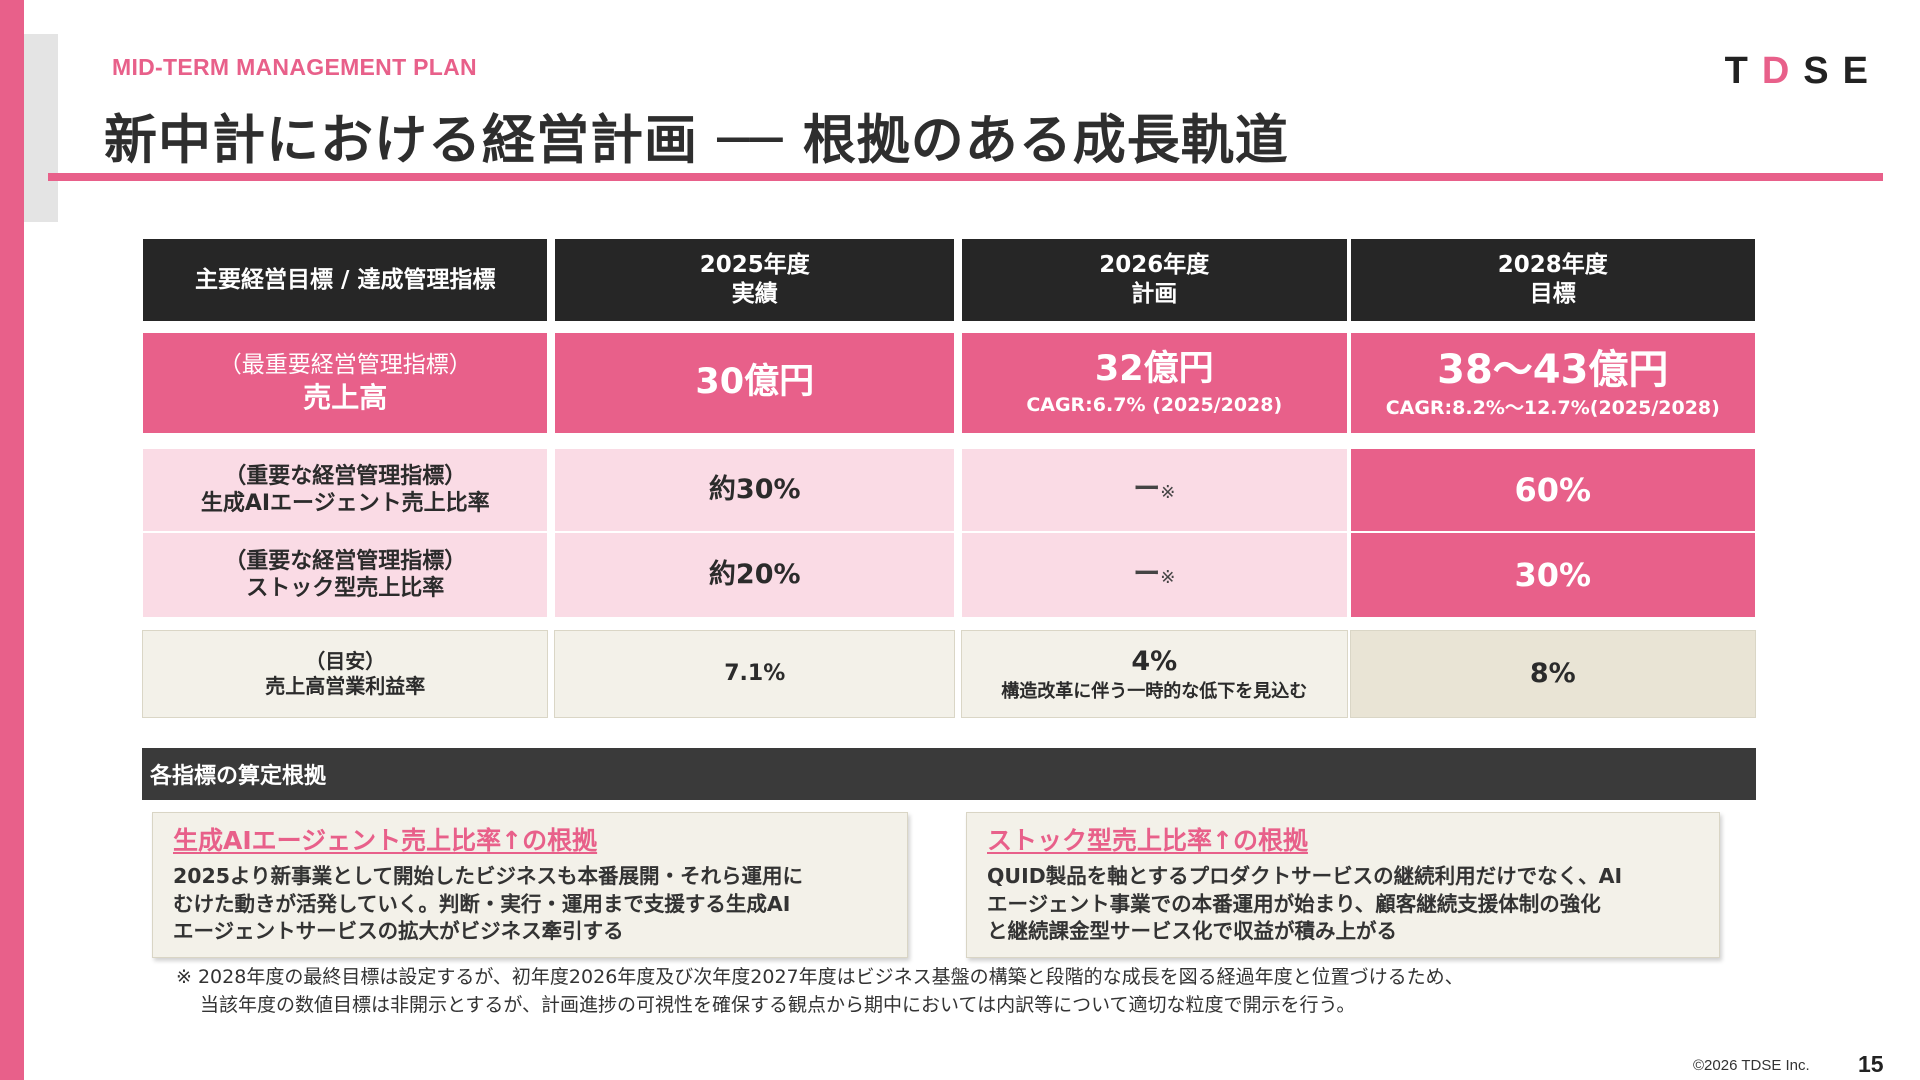 The height and width of the screenshot is (1080, 1920). I want to click on stock-ratio-2028: 30%, so click(1553, 575).